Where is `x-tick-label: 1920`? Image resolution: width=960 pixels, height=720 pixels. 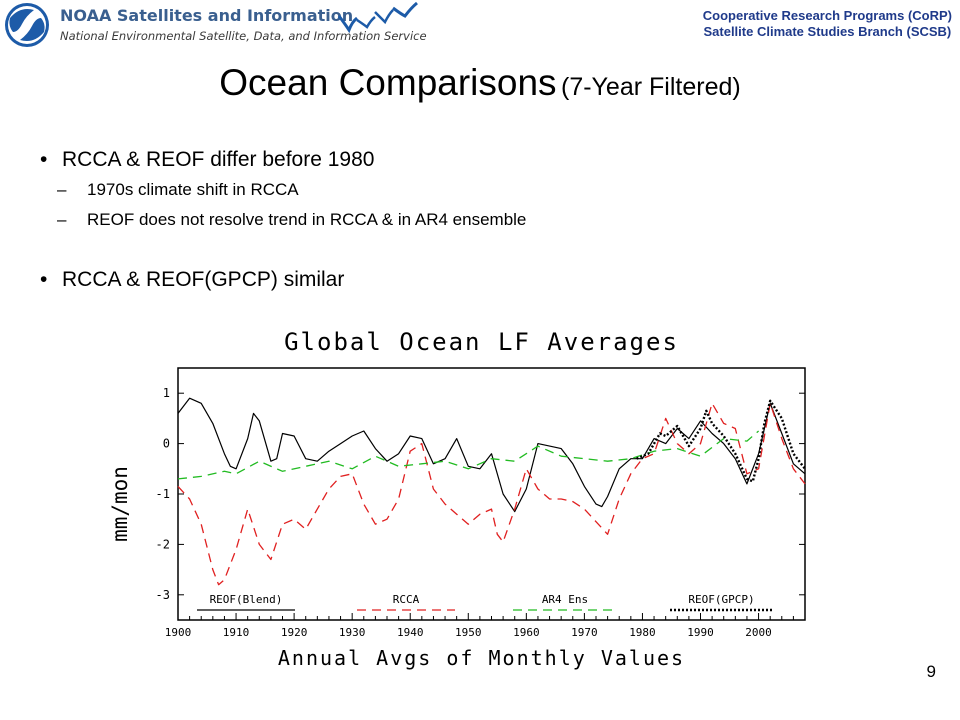
x-tick-label: 1920 is located at coordinates (294, 632).